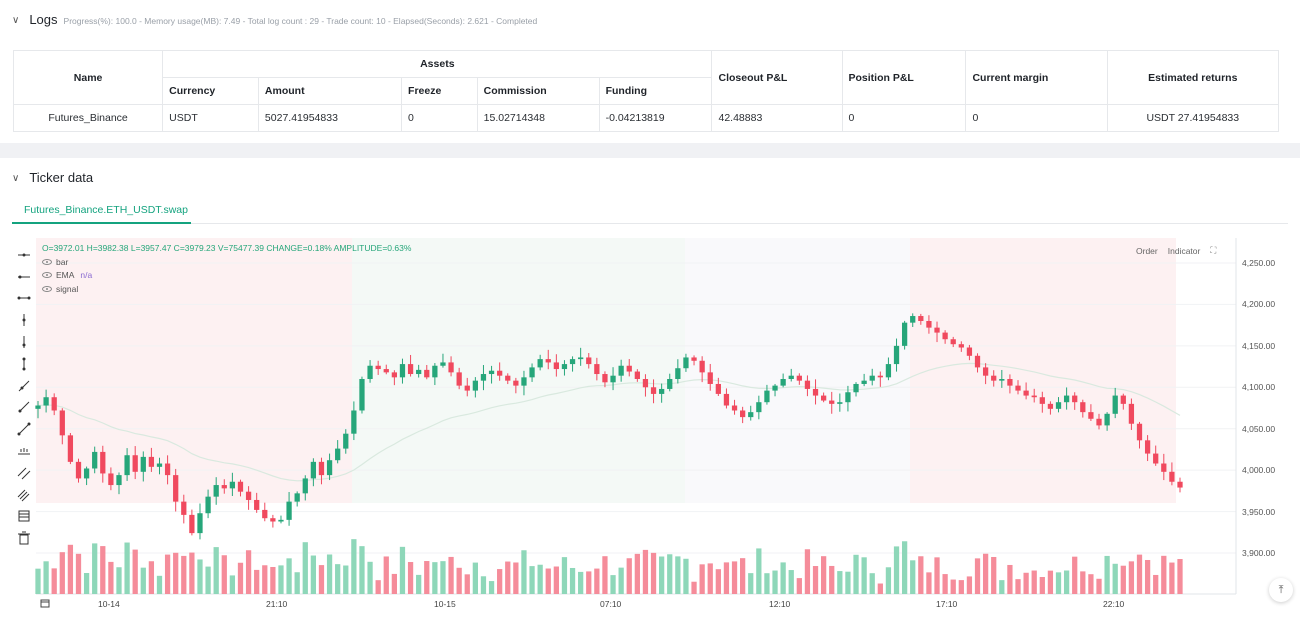  Describe the element at coordinates (55, 262) in the screenshot. I see `indicator-bar: bar` at that location.